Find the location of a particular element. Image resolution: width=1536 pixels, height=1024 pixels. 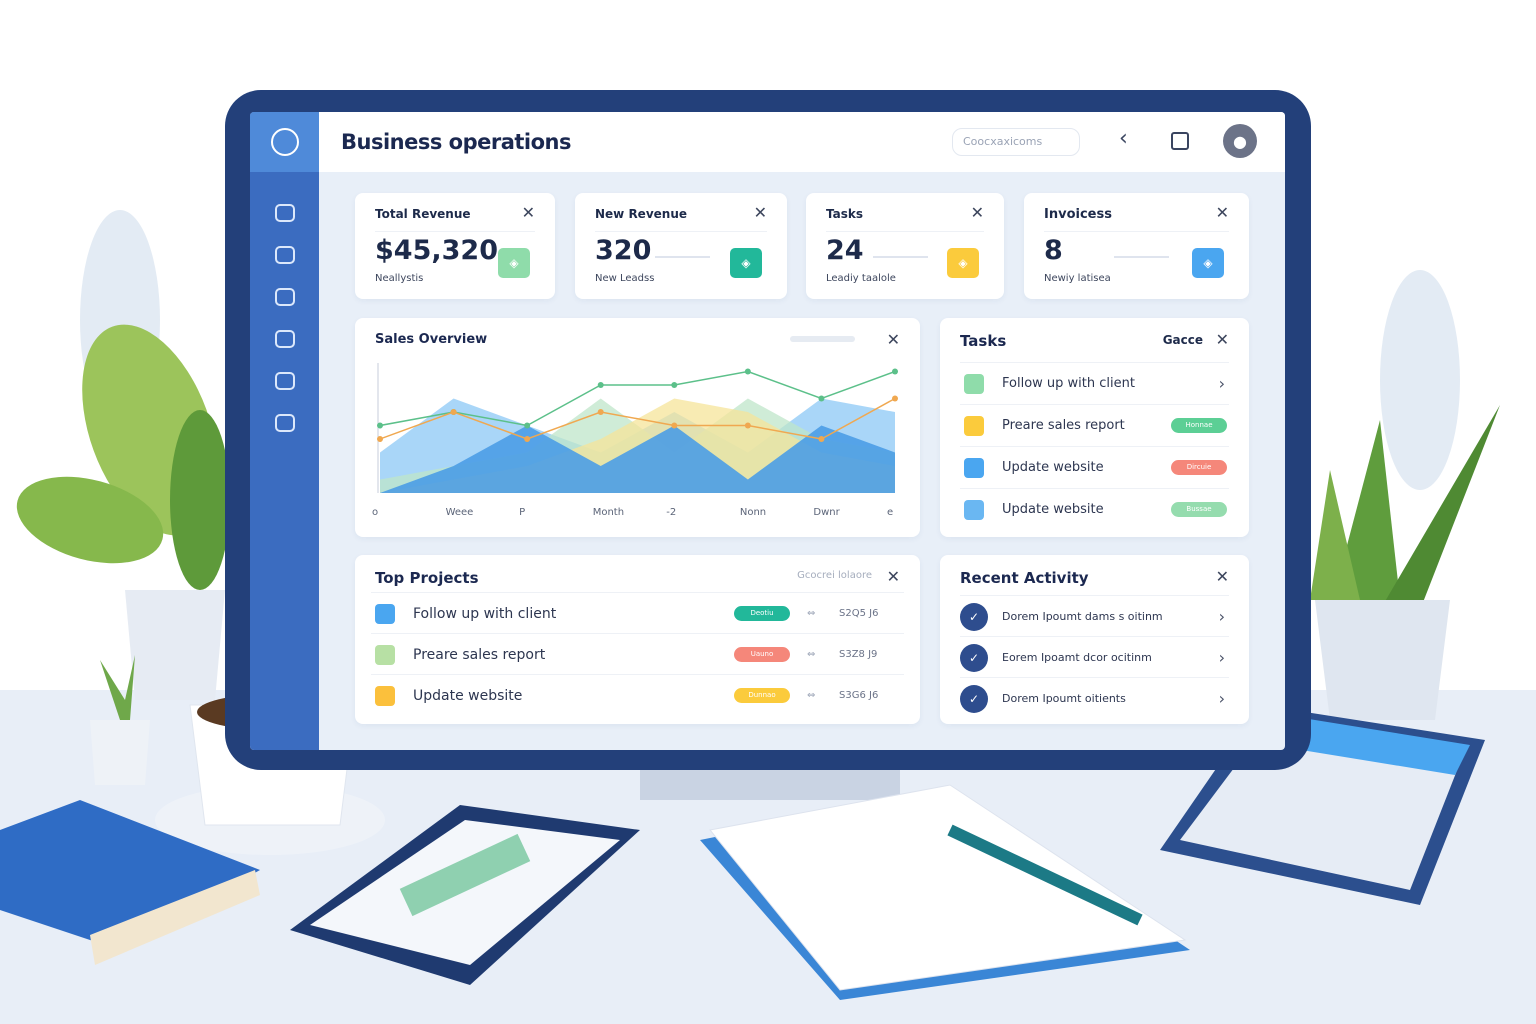

project-label: Update website is located at coordinates (468, 695).